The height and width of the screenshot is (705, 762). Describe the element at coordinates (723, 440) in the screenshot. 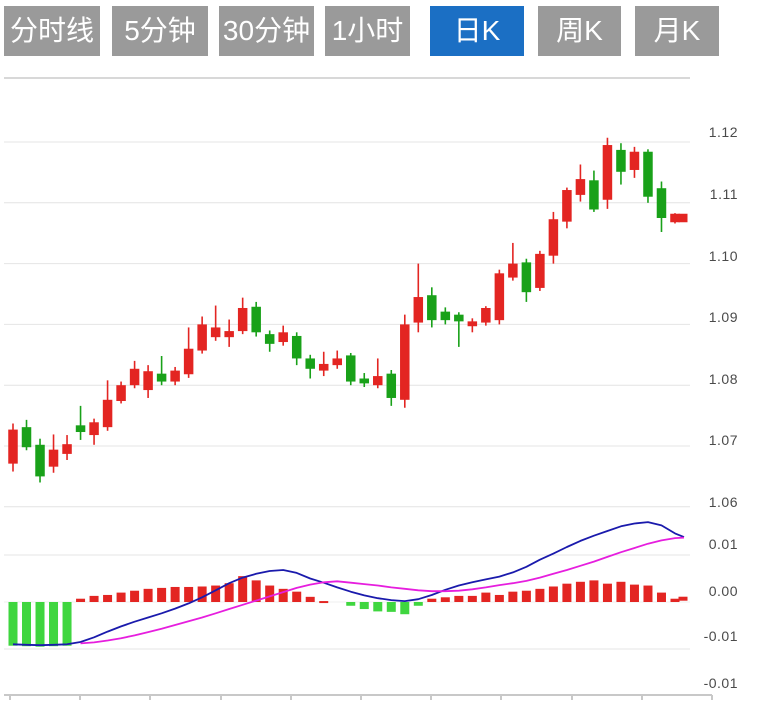

I see `price-axis-label: 1.07` at that location.